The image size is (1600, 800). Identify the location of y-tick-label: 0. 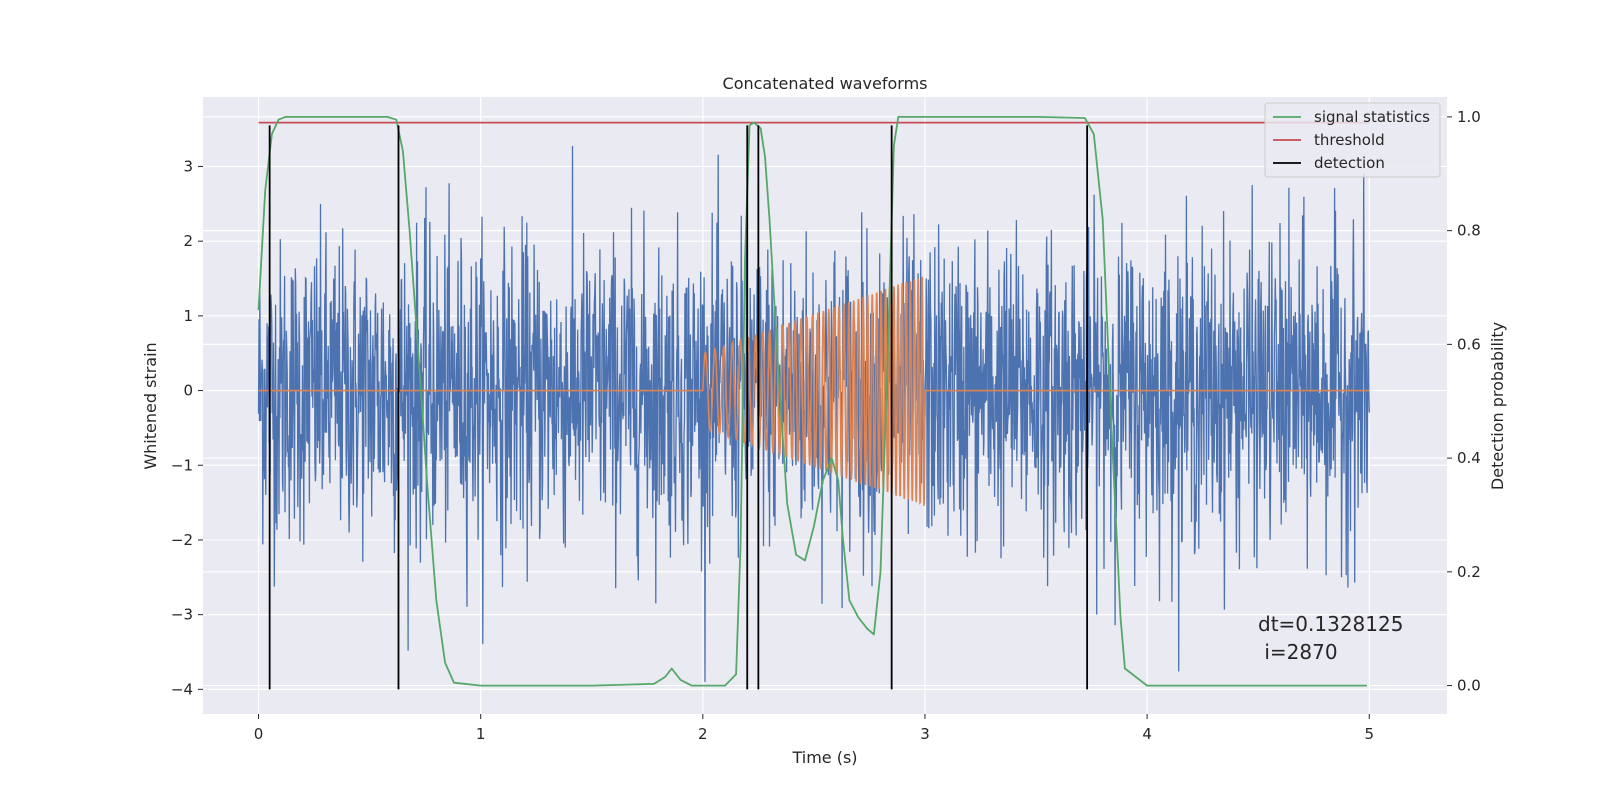
(188, 391).